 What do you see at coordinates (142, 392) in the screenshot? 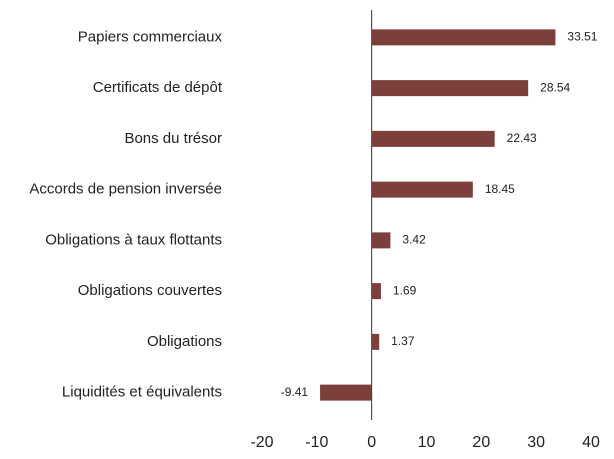
I see `y-tick-label: Liquidités et équivalents` at bounding box center [142, 392].